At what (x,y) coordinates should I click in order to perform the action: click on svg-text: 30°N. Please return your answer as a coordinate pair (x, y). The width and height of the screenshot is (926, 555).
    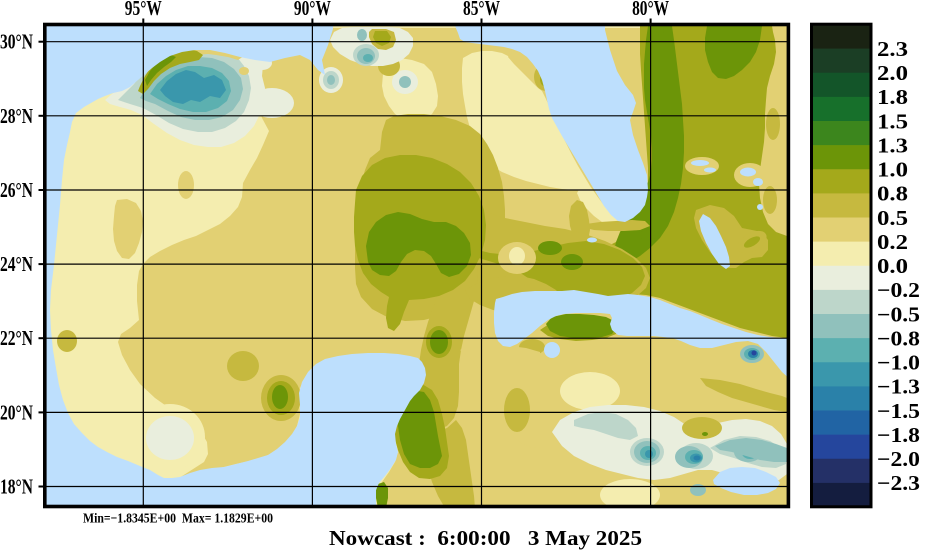
    Looking at the image, I should click on (16, 42).